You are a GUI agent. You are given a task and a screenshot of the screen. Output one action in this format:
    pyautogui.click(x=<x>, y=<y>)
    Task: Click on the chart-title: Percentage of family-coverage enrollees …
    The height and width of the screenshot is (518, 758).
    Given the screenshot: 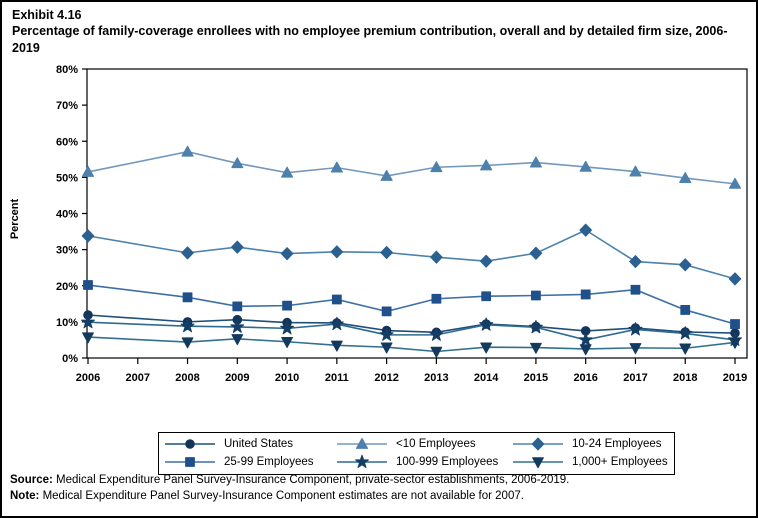 What is the action you would take?
    pyautogui.click(x=370, y=39)
    